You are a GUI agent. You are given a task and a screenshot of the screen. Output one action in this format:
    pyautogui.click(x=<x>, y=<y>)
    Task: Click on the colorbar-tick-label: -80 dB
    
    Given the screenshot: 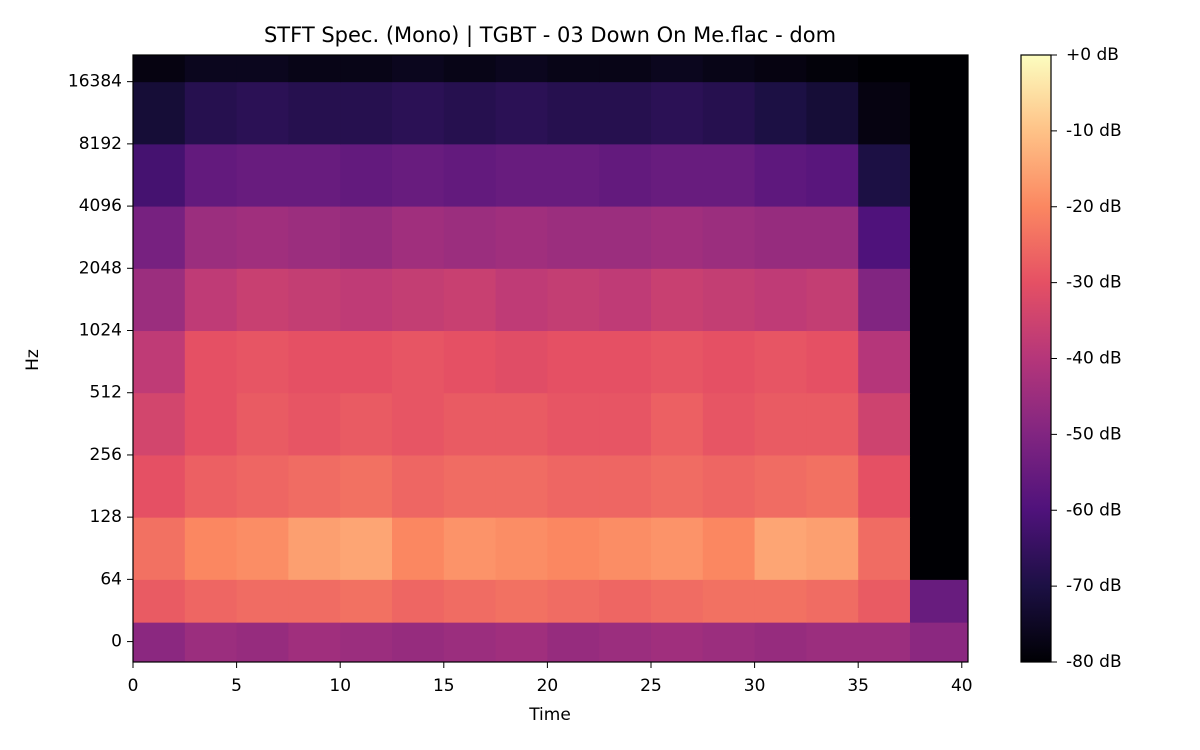 What is the action you would take?
    pyautogui.click(x=1094, y=662)
    